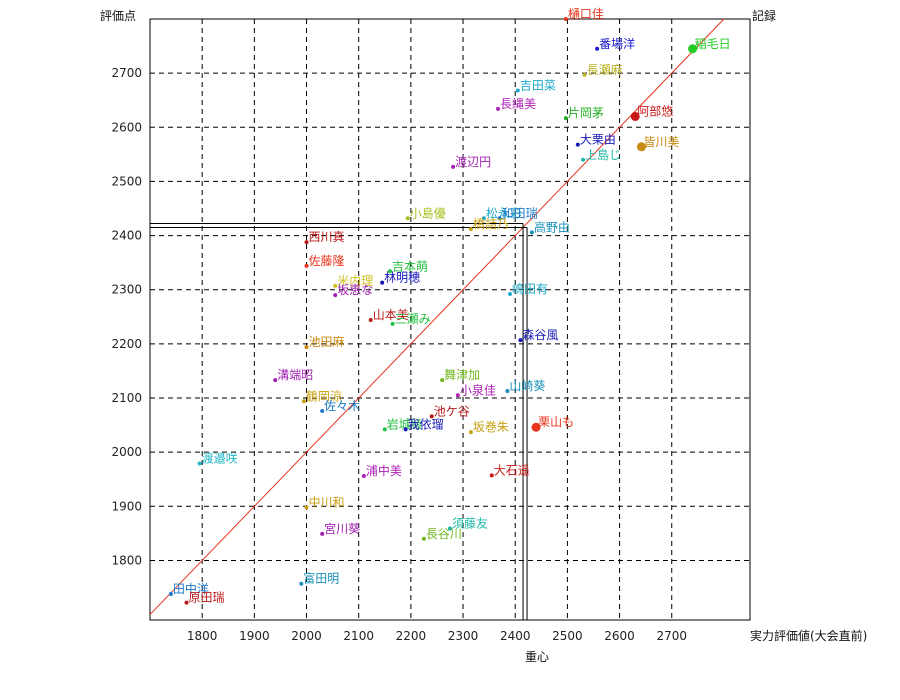 This screenshot has height=700, width=900. What do you see at coordinates (327, 341) in the screenshot?
I see `data-point-label: 池田麻` at bounding box center [327, 341].